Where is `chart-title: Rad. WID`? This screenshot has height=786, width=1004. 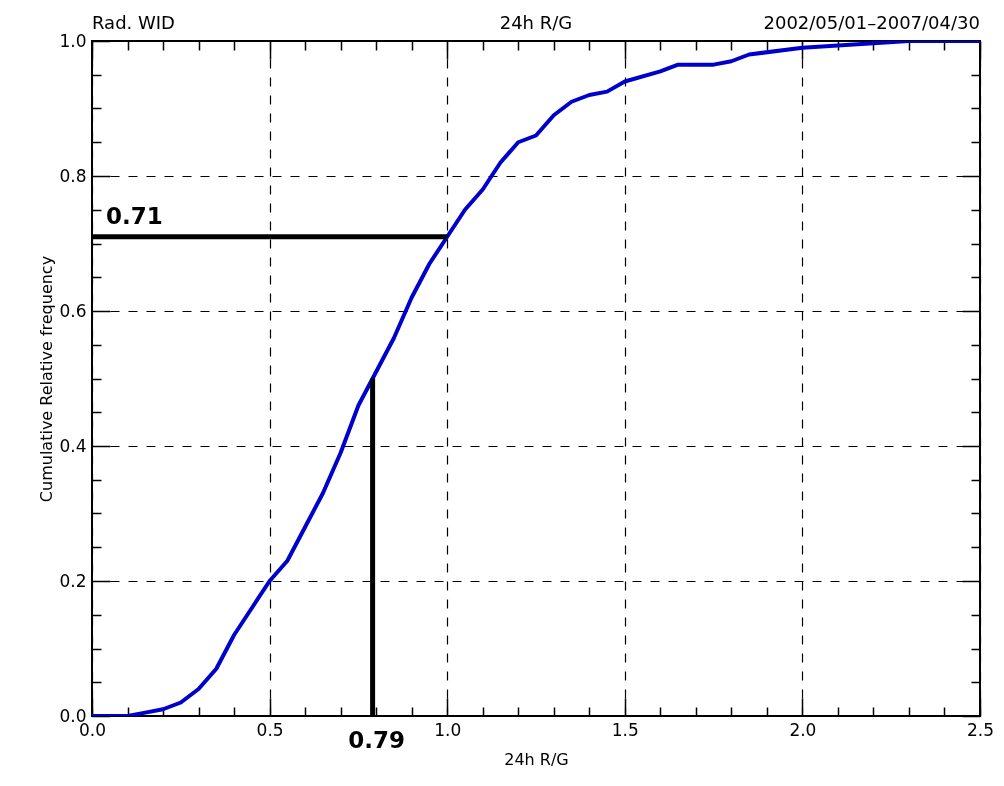 chart-title: Rad. WID is located at coordinates (133, 22).